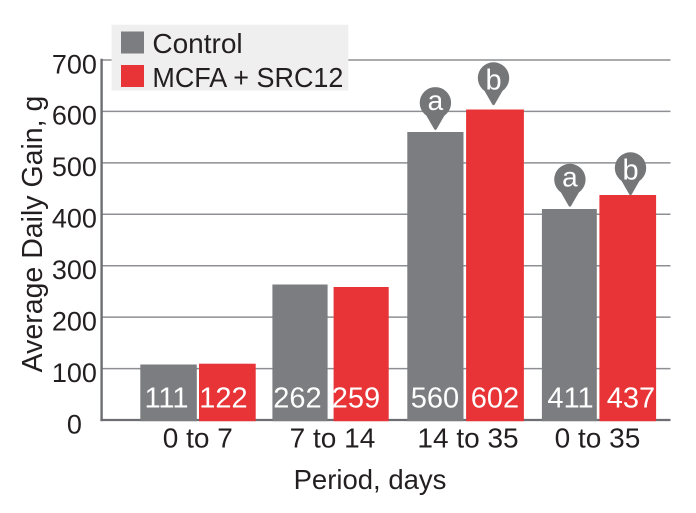  I want to click on svg-text: 122, so click(223, 399).